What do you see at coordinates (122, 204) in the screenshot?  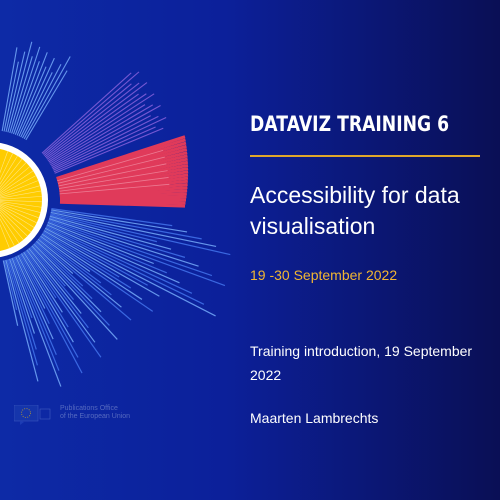 I see `ray-red` at bounding box center [122, 204].